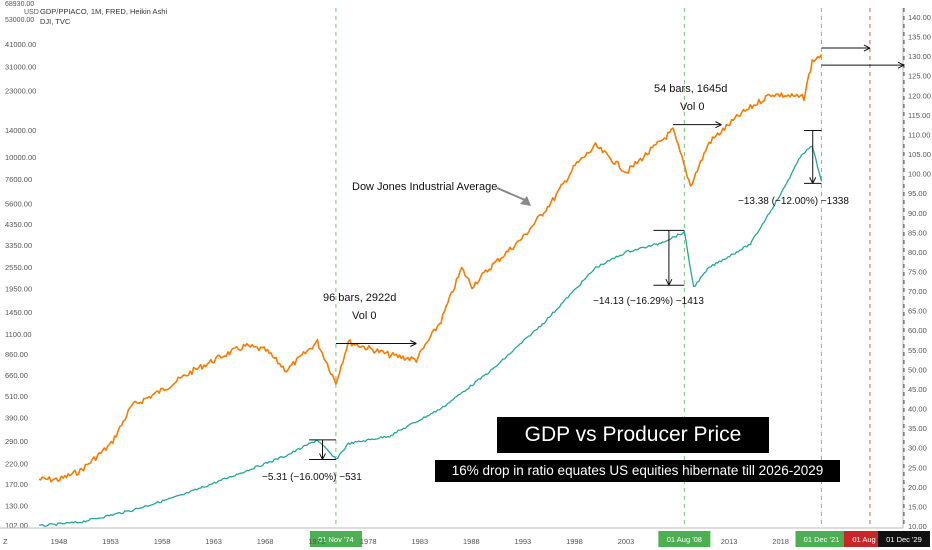 This screenshot has width=932, height=550. Describe the element at coordinates (919, 95) in the screenshot. I see `right-tick-label: 120.00` at that location.